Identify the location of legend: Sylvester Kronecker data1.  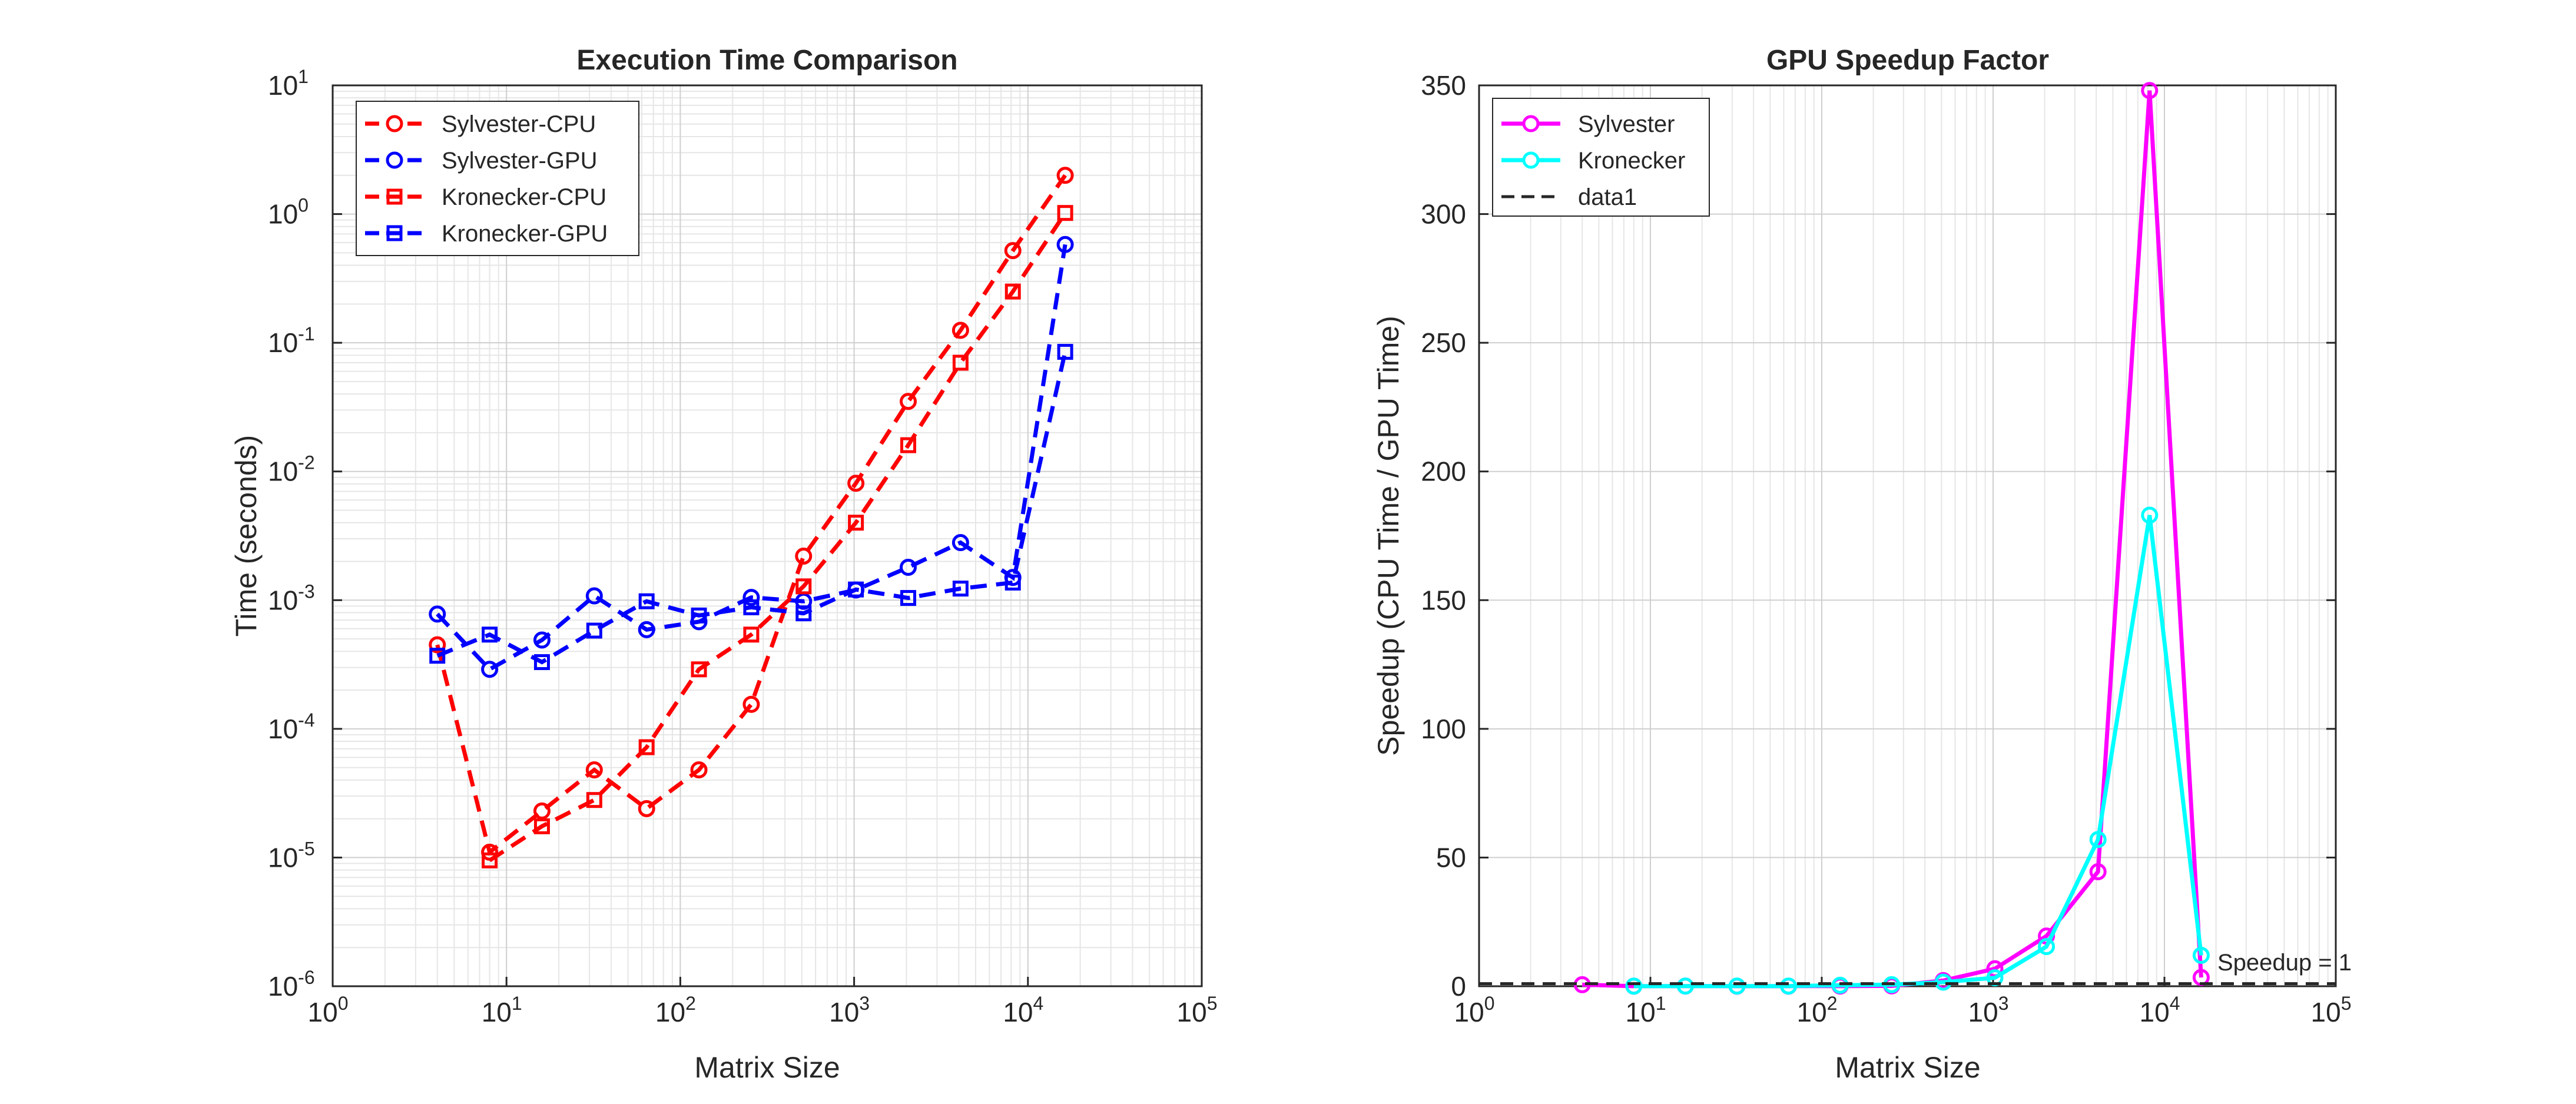
(1601, 157).